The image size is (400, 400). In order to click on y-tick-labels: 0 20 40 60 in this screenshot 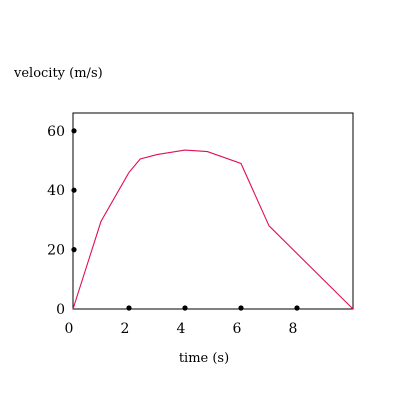, I will do `click(56, 221)`.